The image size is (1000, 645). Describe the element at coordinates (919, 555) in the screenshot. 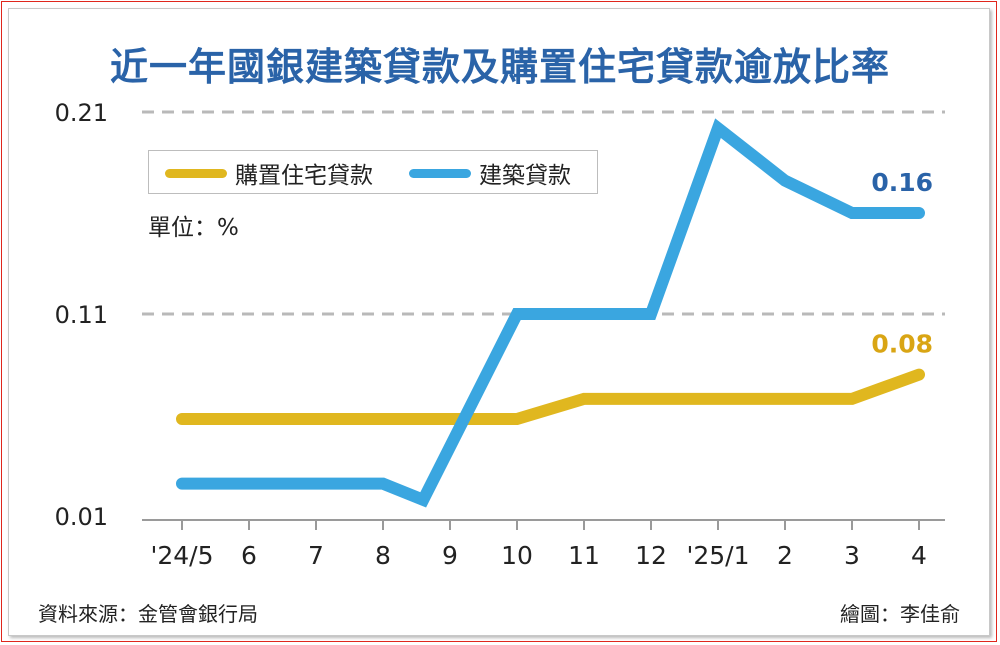

I see `x-tick-label: 4` at that location.